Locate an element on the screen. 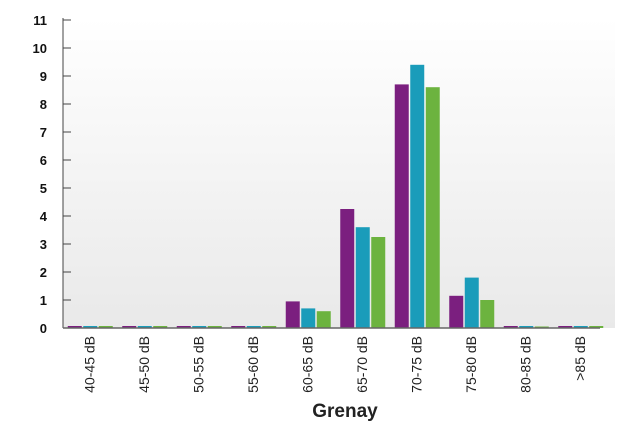 The width and height of the screenshot is (632, 427). x-tick-label: 50-55 dB is located at coordinates (198, 364).